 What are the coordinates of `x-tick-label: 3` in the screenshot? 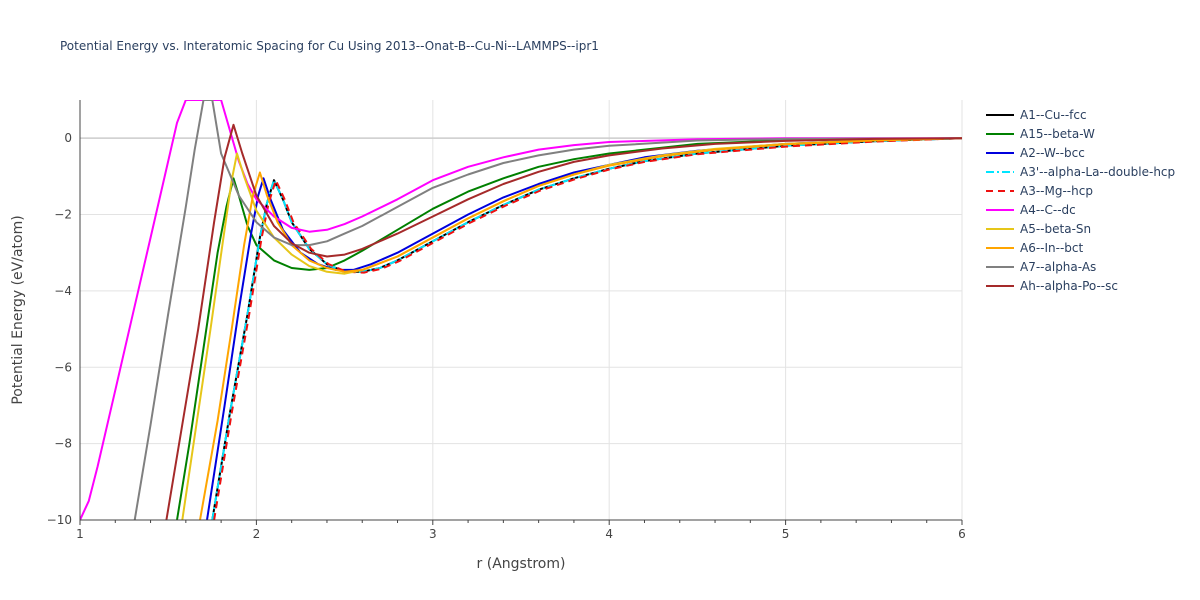 It's located at (433, 534).